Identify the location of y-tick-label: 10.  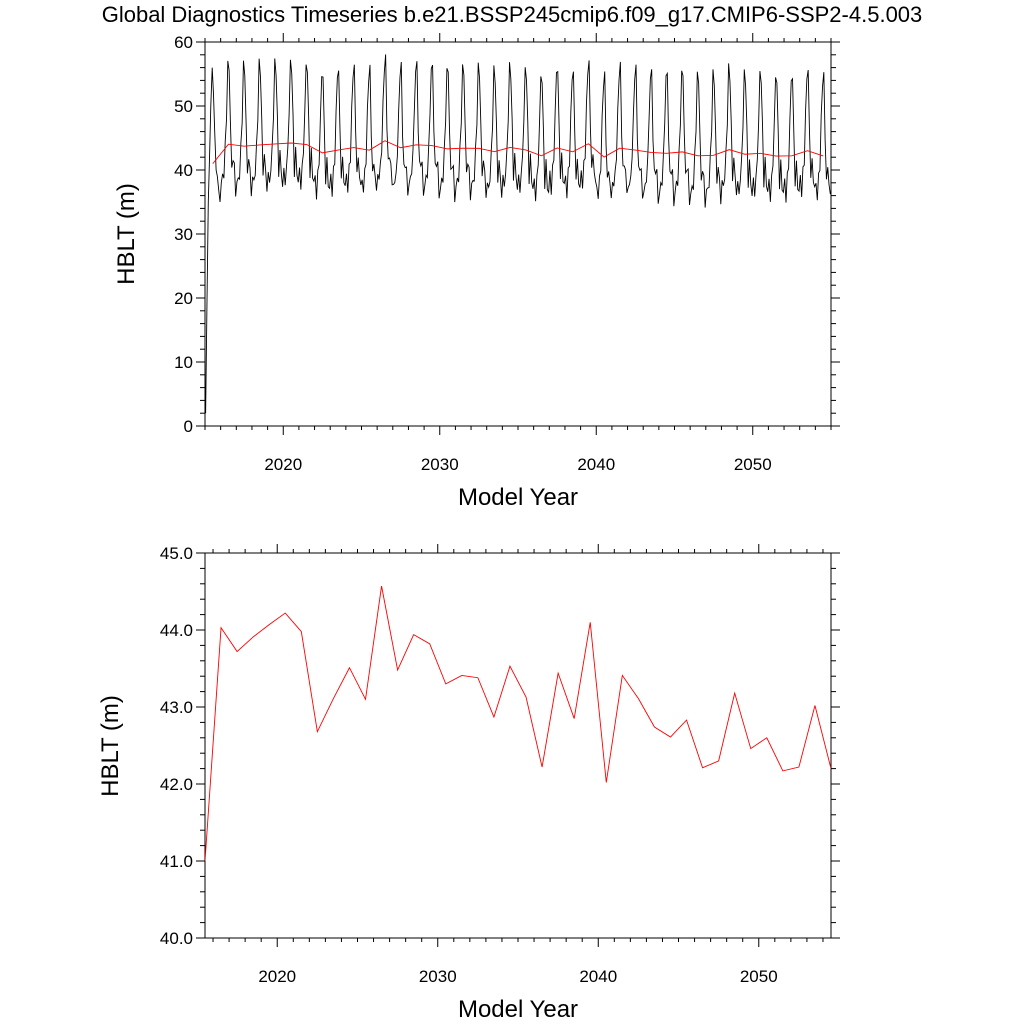
(183, 362).